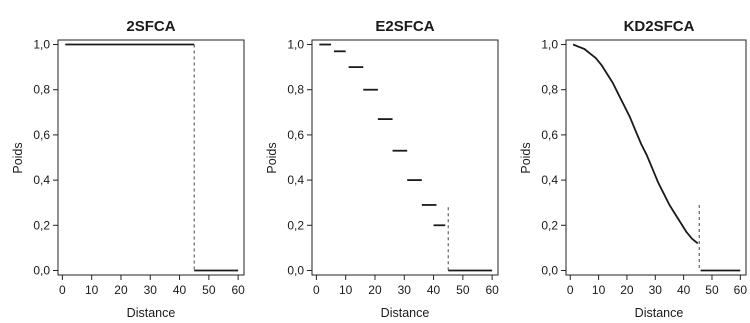  What do you see at coordinates (659, 26) in the screenshot?
I see `panel-title: KD2SFCA` at bounding box center [659, 26].